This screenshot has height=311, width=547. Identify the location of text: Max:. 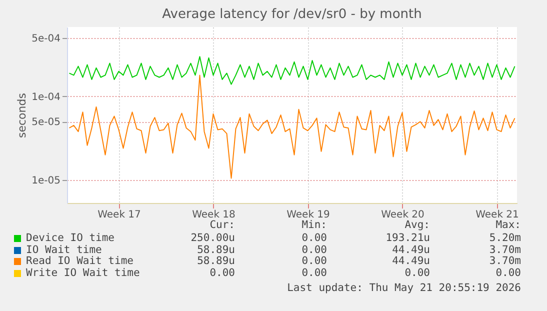
(508, 225).